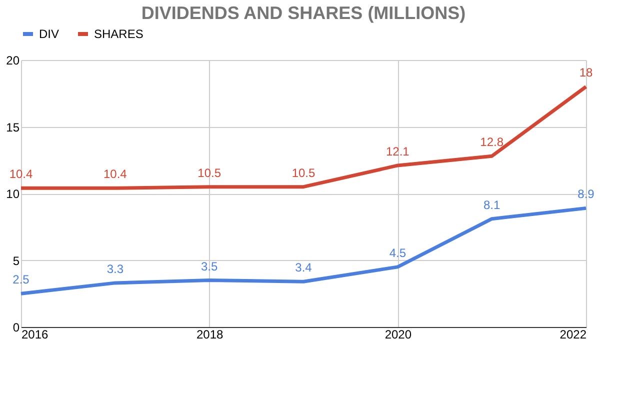  Describe the element at coordinates (303, 13) in the screenshot. I see `chart-title: DIVIDENDS AND SHARES (MILLIONS)` at that location.